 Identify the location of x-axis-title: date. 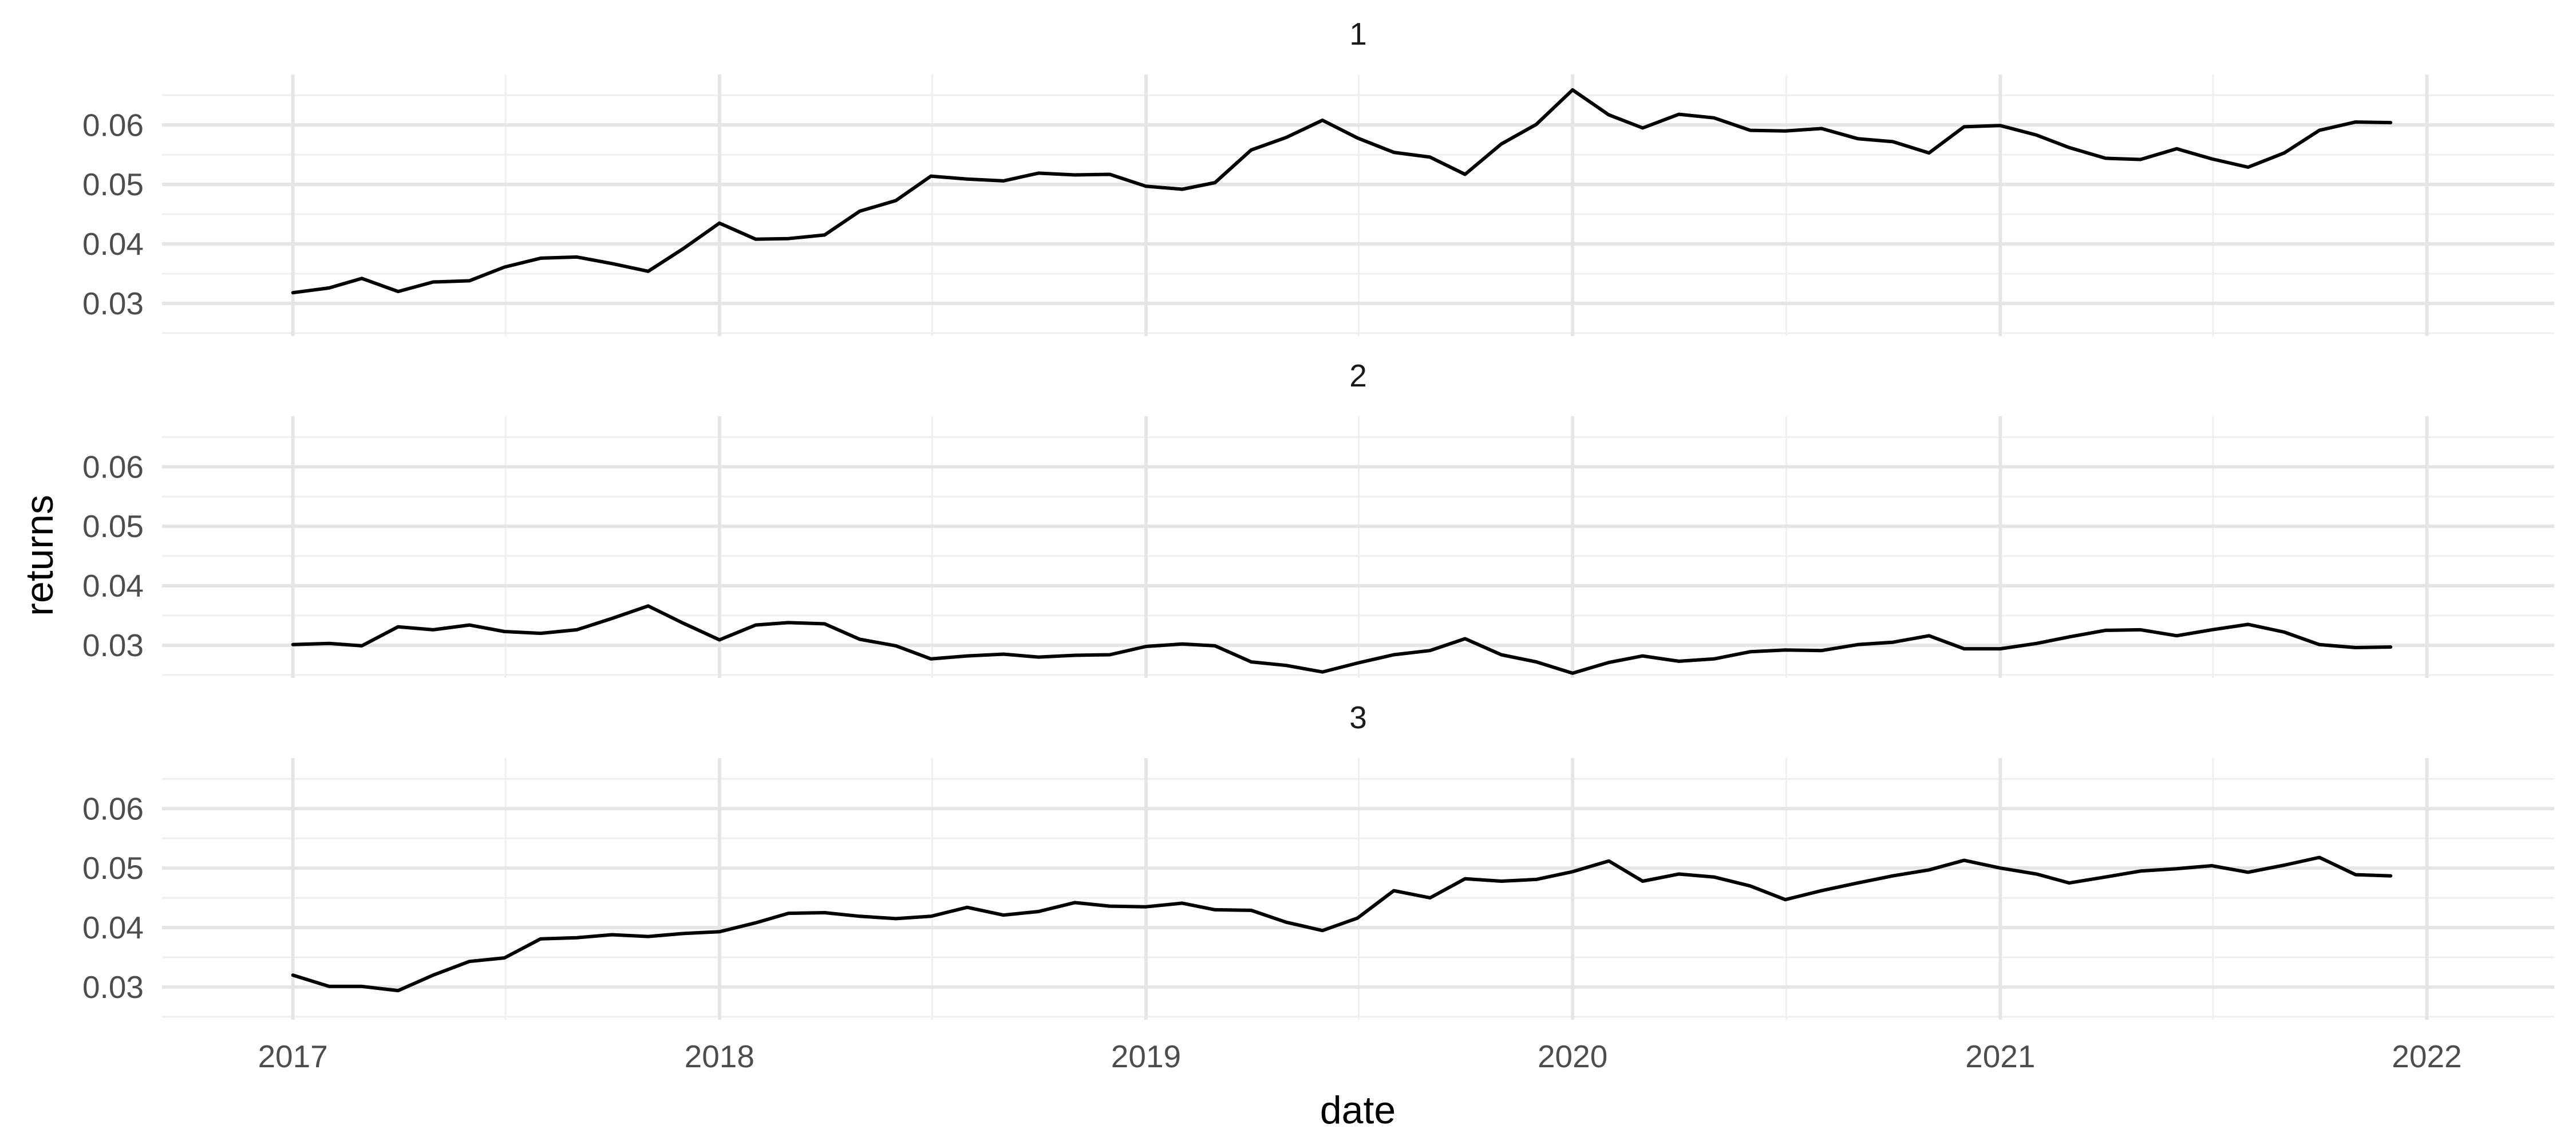
(1358, 1110).